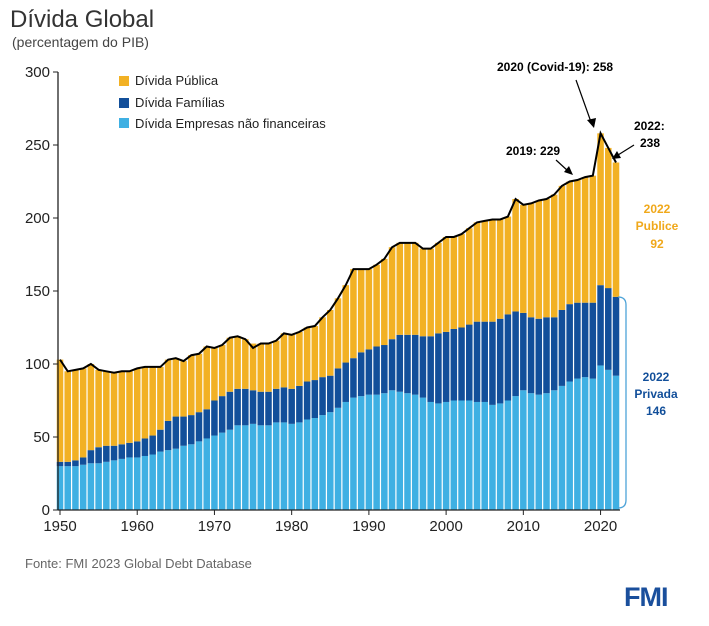 This screenshot has height=626, width=709. What do you see at coordinates (446, 366) in the screenshot?
I see `bar-familias-2000` at bounding box center [446, 366].